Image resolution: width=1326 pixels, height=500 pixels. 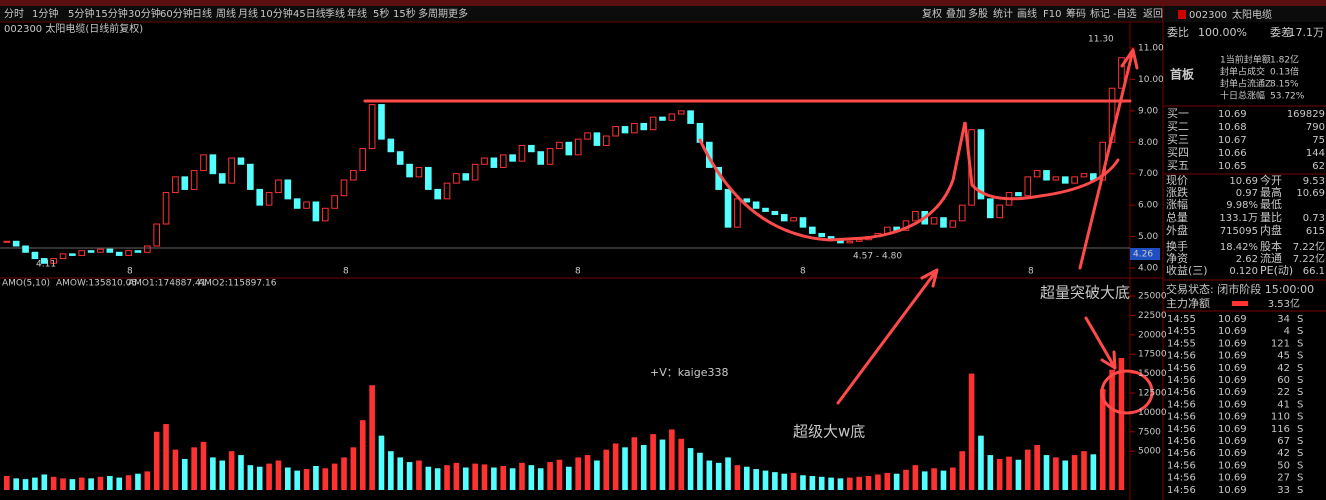 What do you see at coordinates (1152, 413) in the screenshot?
I see `volume-tick-label: 10000` at bounding box center [1152, 413].